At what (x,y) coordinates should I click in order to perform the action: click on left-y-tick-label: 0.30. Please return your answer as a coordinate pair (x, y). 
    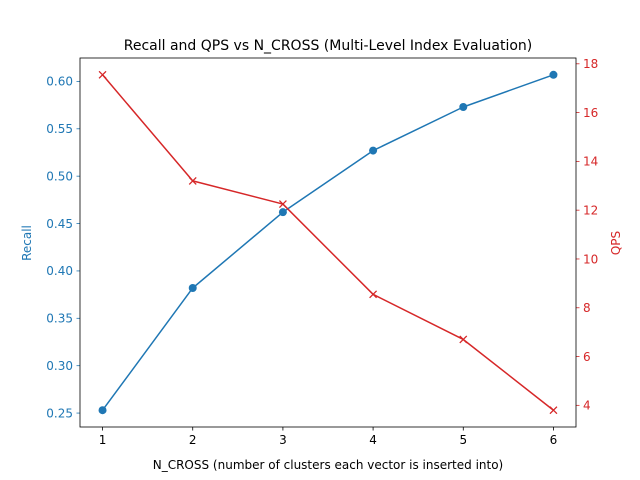
    Looking at the image, I should click on (59, 366).